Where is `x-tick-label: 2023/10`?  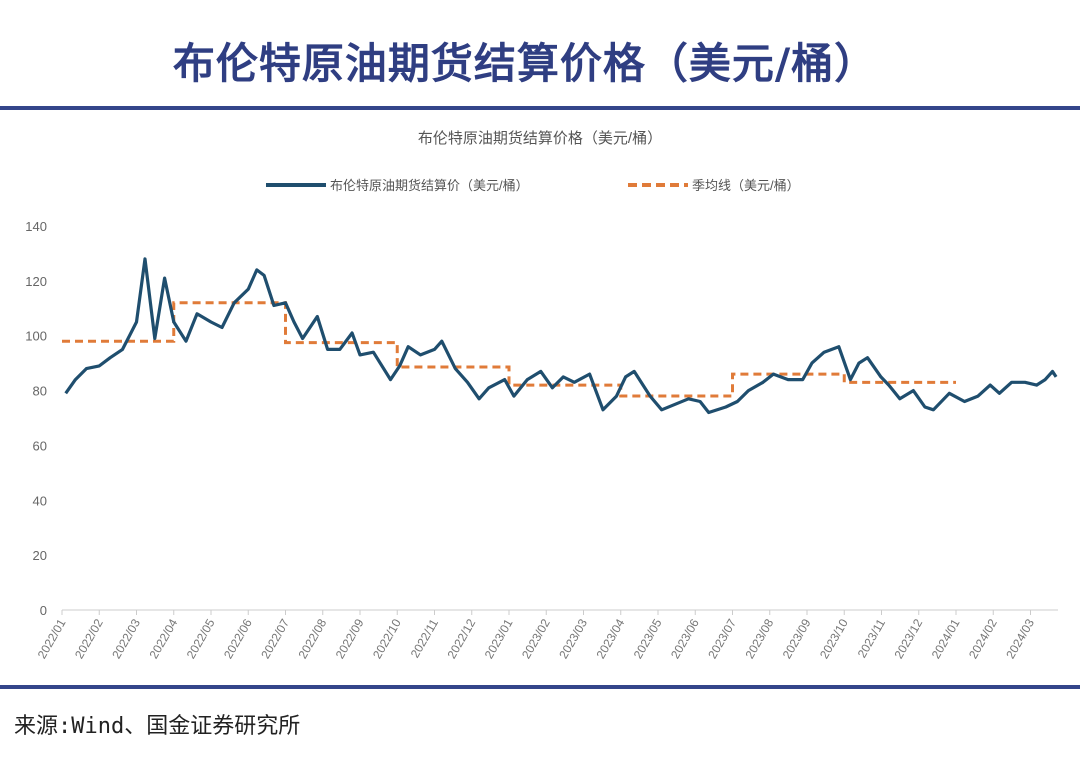
x-tick-label: 2023/10 is located at coordinates (834, 638).